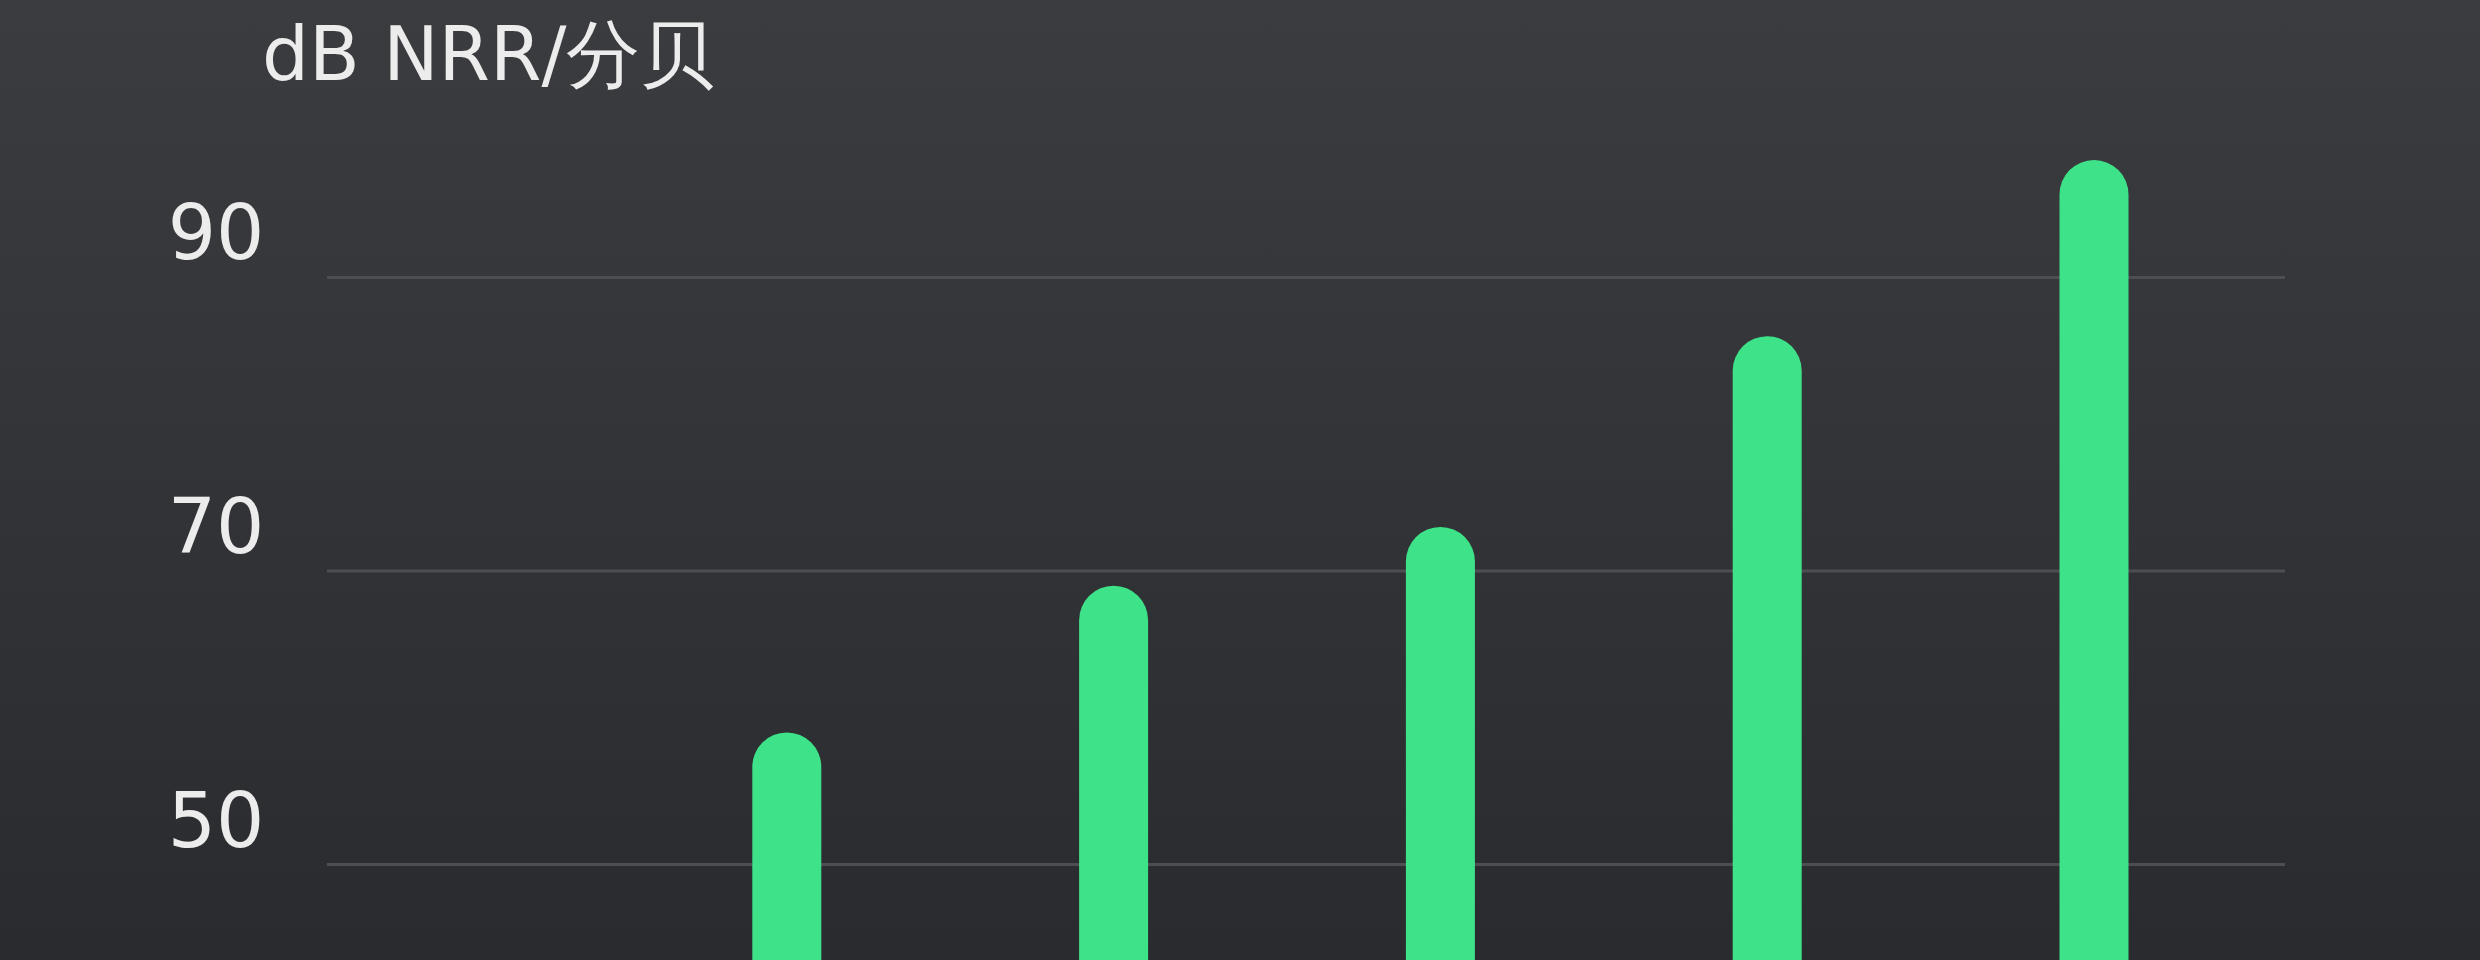 This screenshot has width=2480, height=960. What do you see at coordinates (488, 54) in the screenshot?
I see `y-axis-title: dB NRR/分贝` at bounding box center [488, 54].